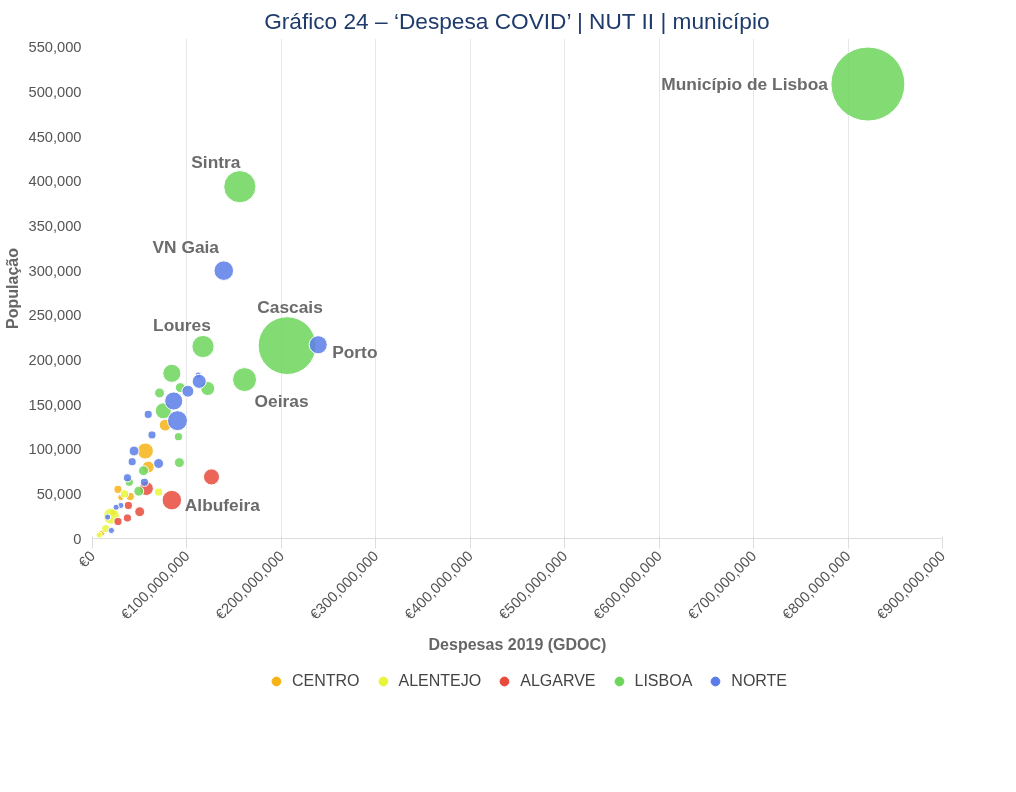 The width and height of the screenshot is (1016, 792). What do you see at coordinates (558, 681) in the screenshot?
I see `legend-label: ALGARVE` at bounding box center [558, 681].